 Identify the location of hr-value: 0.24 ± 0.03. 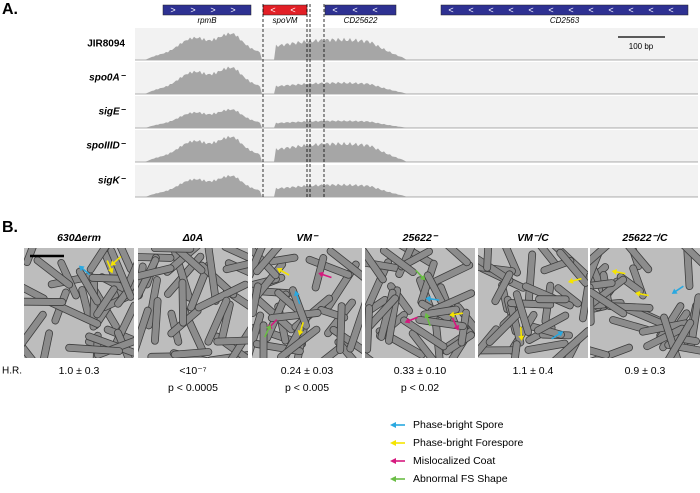
(307, 371).